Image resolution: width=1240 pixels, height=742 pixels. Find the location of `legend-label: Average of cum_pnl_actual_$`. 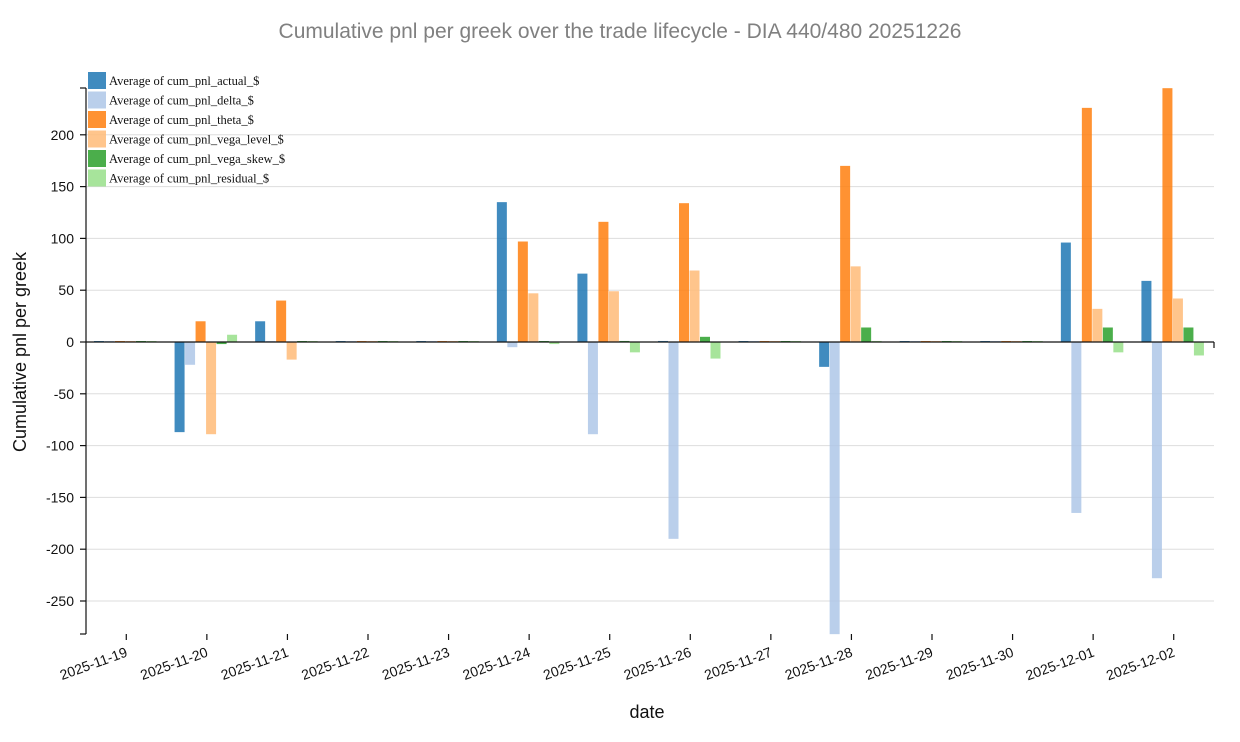

legend-label: Average of cum_pnl_actual_$ is located at coordinates (184, 81).